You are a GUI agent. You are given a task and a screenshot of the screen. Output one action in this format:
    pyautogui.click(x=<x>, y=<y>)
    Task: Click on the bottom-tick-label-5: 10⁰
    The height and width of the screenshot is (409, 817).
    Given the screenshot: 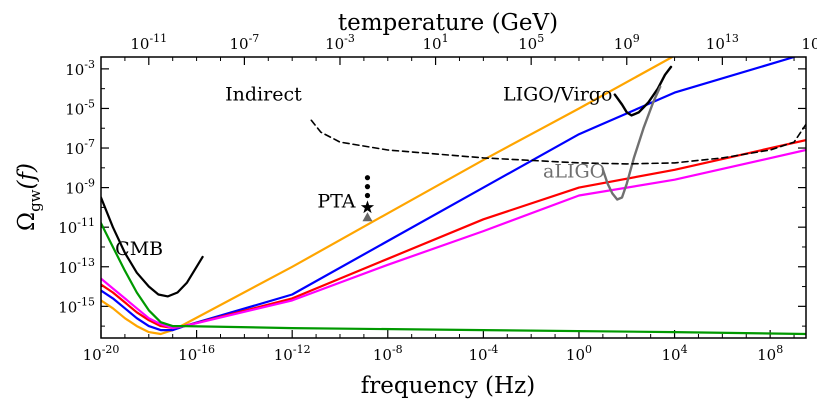 What is the action you would take?
    pyautogui.click(x=579, y=353)
    